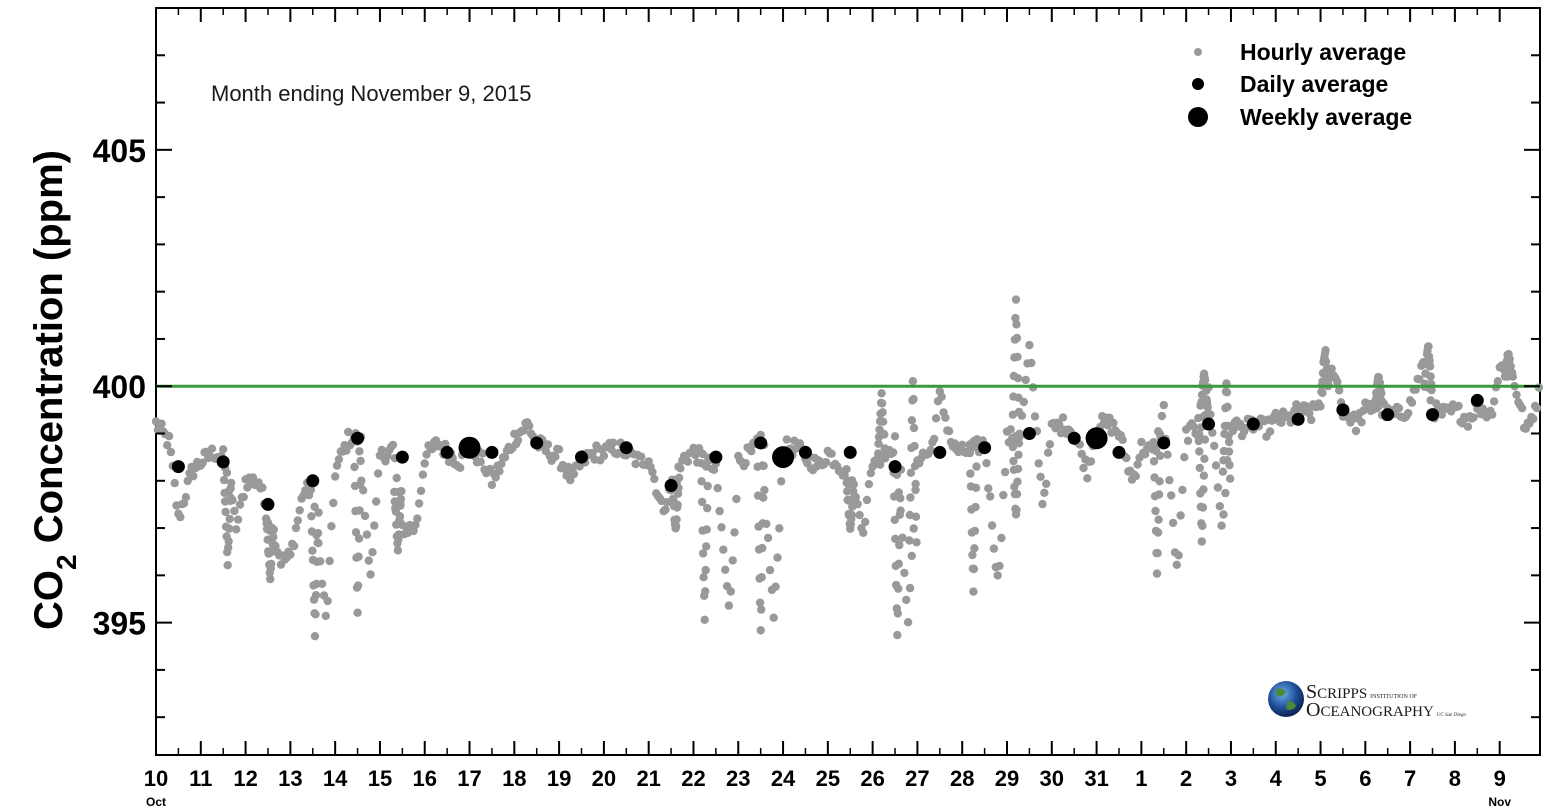 The height and width of the screenshot is (812, 1545). Describe the element at coordinates (1362, 692) in the screenshot. I see `logo-line-1: SCRIPPS INSTITUTION OF` at that location.